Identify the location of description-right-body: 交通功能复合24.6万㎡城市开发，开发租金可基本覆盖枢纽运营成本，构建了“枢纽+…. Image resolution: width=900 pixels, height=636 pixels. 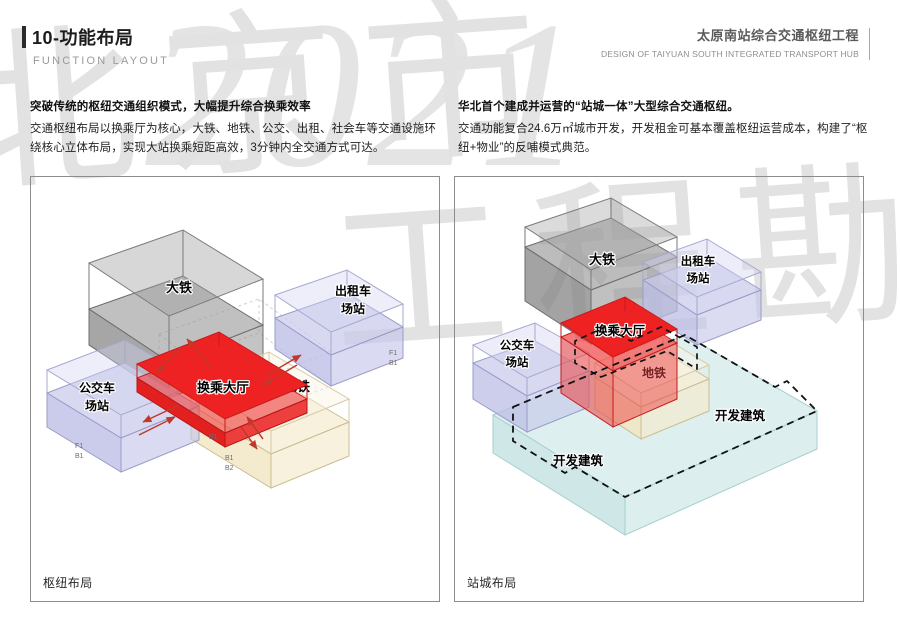
(663, 139).